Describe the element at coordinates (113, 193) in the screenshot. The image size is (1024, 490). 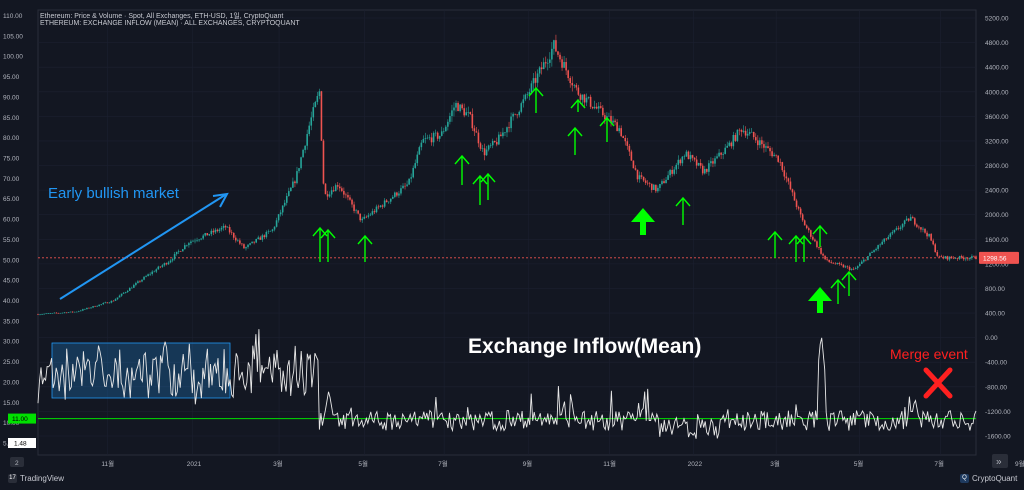
I see `early-bullish-label: Early bullish market` at that location.